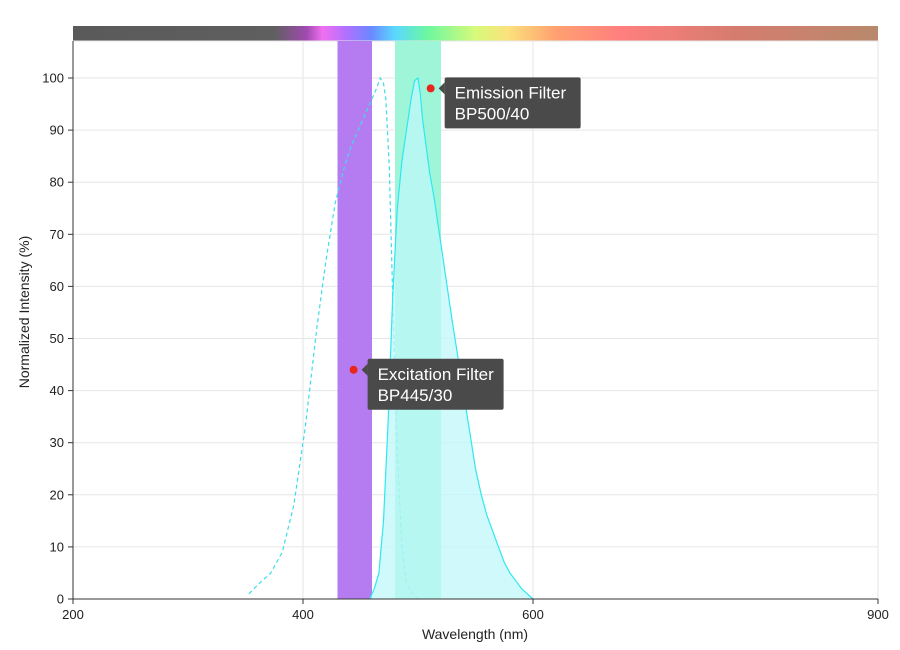 This screenshot has height=650, width=900. I want to click on y-tick-label: 40, so click(57, 390).